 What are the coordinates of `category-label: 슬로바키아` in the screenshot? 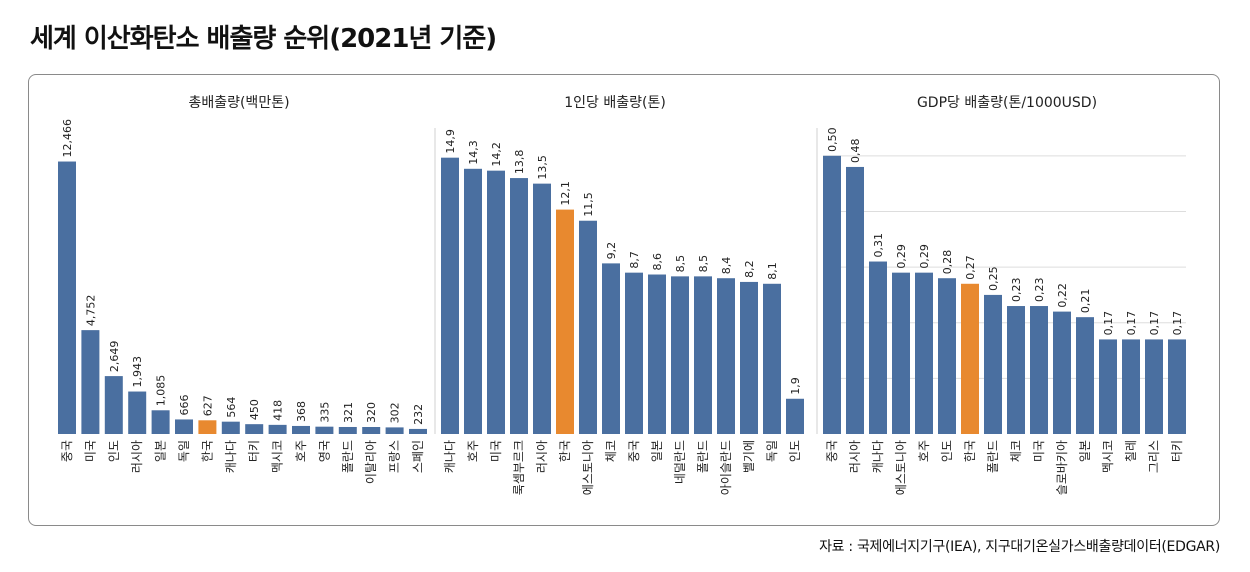 It's located at (1062, 467).